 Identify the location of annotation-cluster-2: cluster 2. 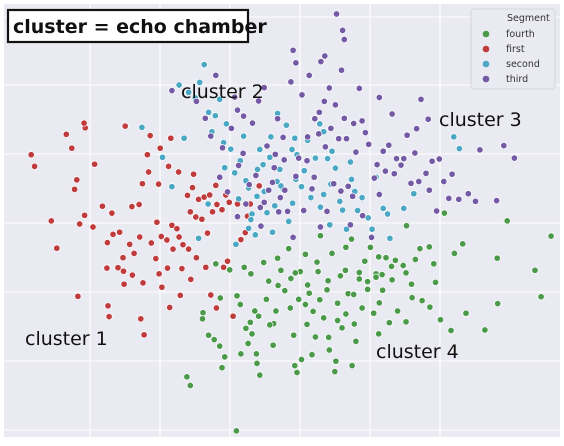
(222, 92).